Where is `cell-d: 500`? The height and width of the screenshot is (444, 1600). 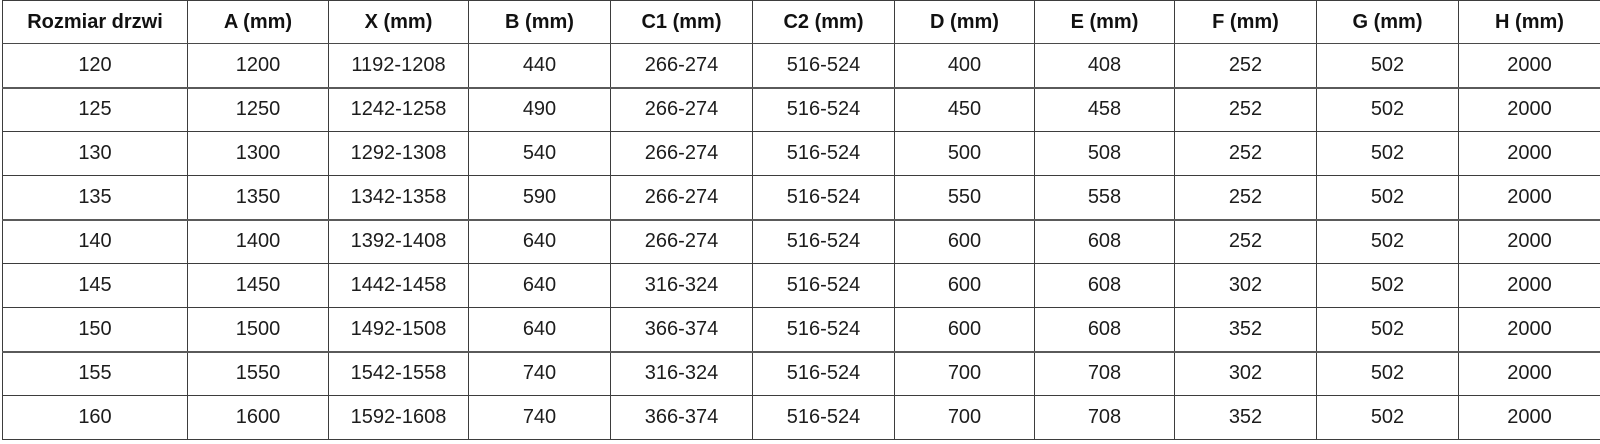
cell-d: 500 is located at coordinates (964, 153).